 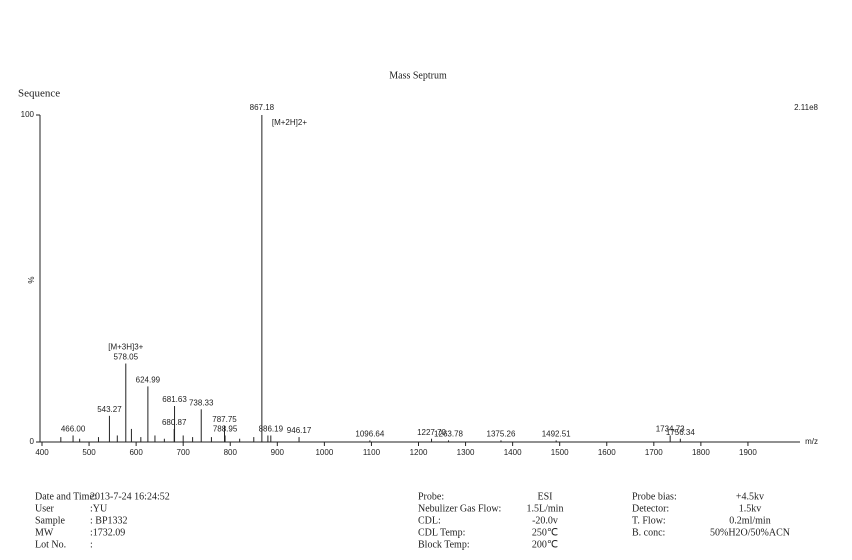 What do you see at coordinates (680, 432) in the screenshot?
I see `peak-label: 1756.34` at bounding box center [680, 432].